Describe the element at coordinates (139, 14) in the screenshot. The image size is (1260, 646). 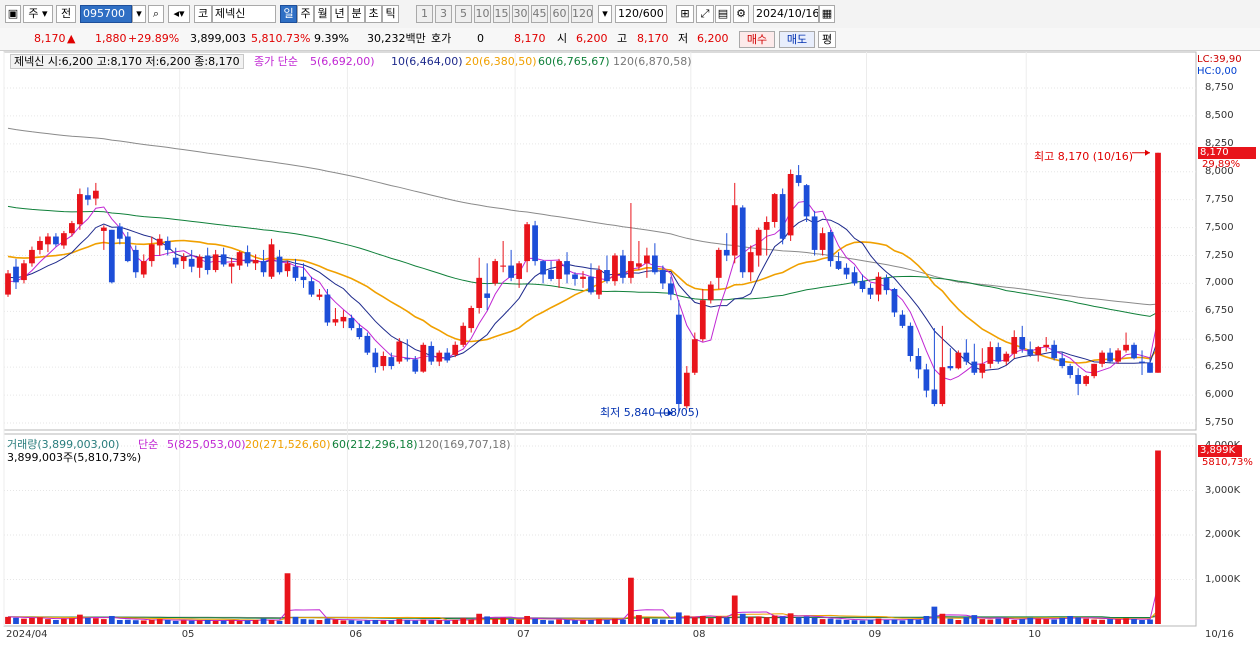
I see `code-dropdown-icon: ▾` at that location.